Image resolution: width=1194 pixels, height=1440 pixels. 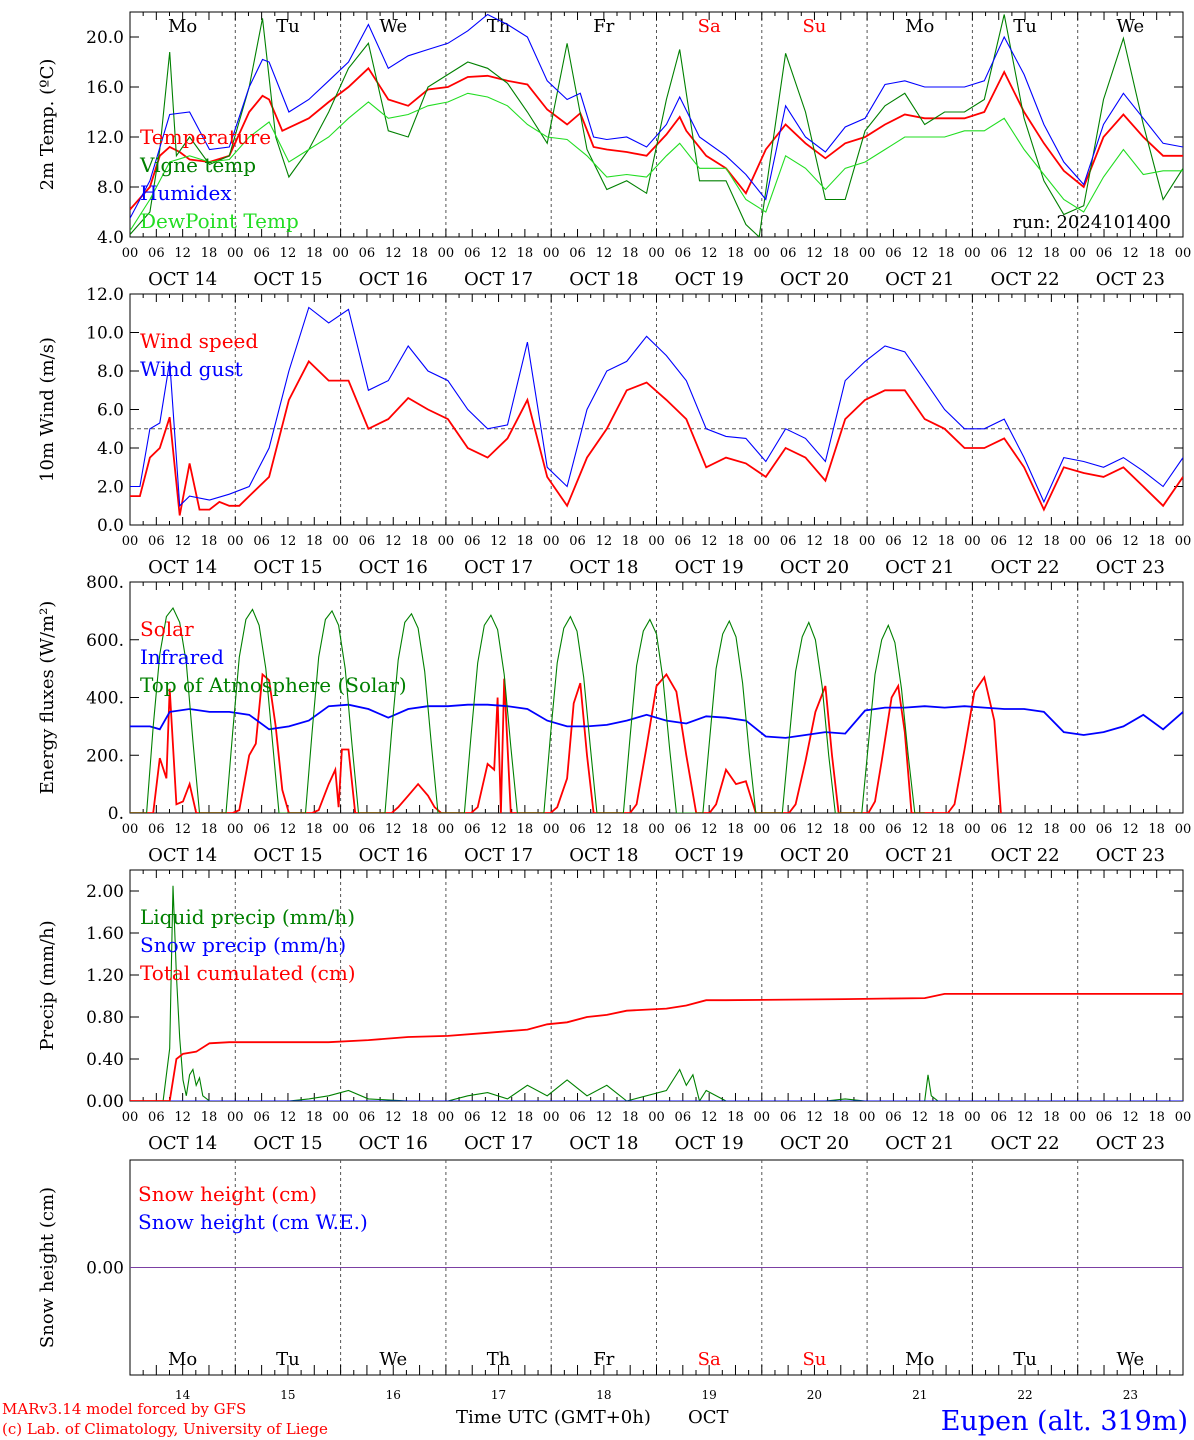 What do you see at coordinates (182, 657) in the screenshot?
I see `legend-entry: Infrared` at bounding box center [182, 657].